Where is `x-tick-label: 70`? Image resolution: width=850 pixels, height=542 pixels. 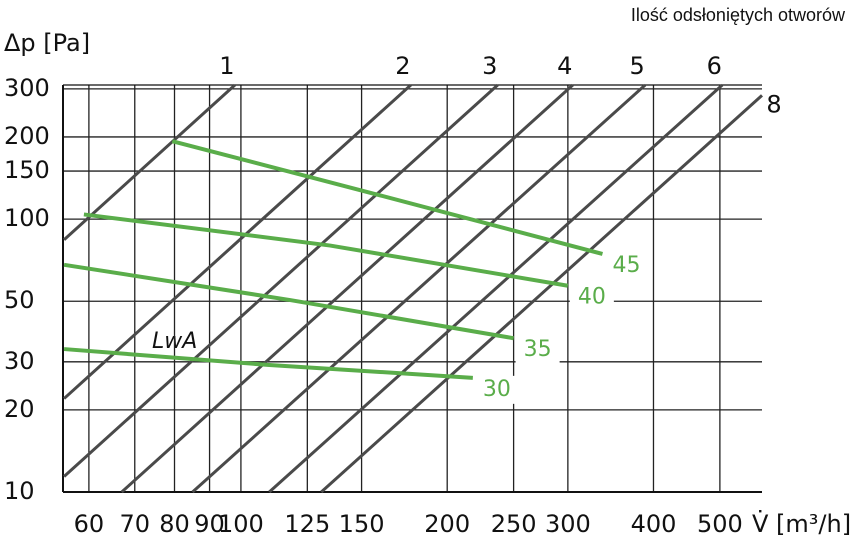 x-tick-label: 70 is located at coordinates (134, 524).